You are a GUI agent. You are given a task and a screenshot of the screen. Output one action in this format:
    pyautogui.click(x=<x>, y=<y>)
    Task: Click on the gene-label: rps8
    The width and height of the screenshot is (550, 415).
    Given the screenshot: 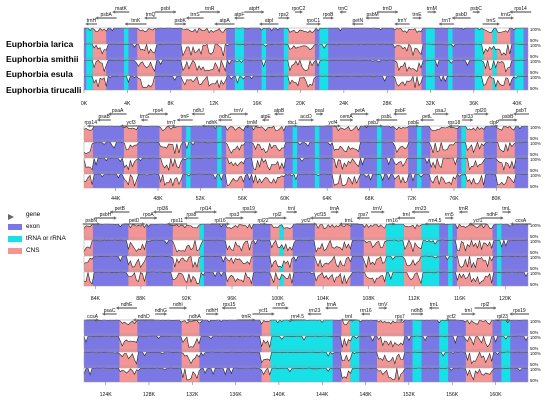 What is the action you would take?
    pyautogui.click(x=192, y=215)
    